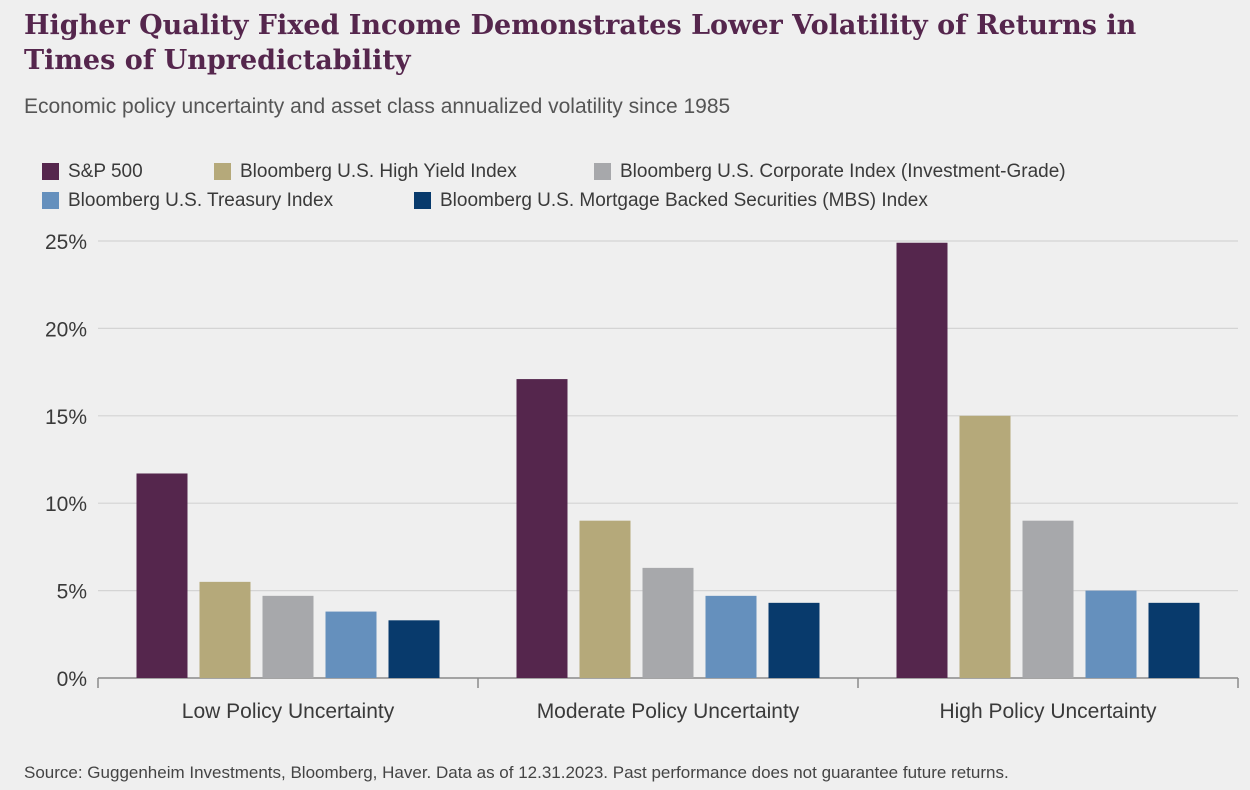  What do you see at coordinates (602, 171) in the screenshot?
I see `legend-swatch-corporate` at bounding box center [602, 171].